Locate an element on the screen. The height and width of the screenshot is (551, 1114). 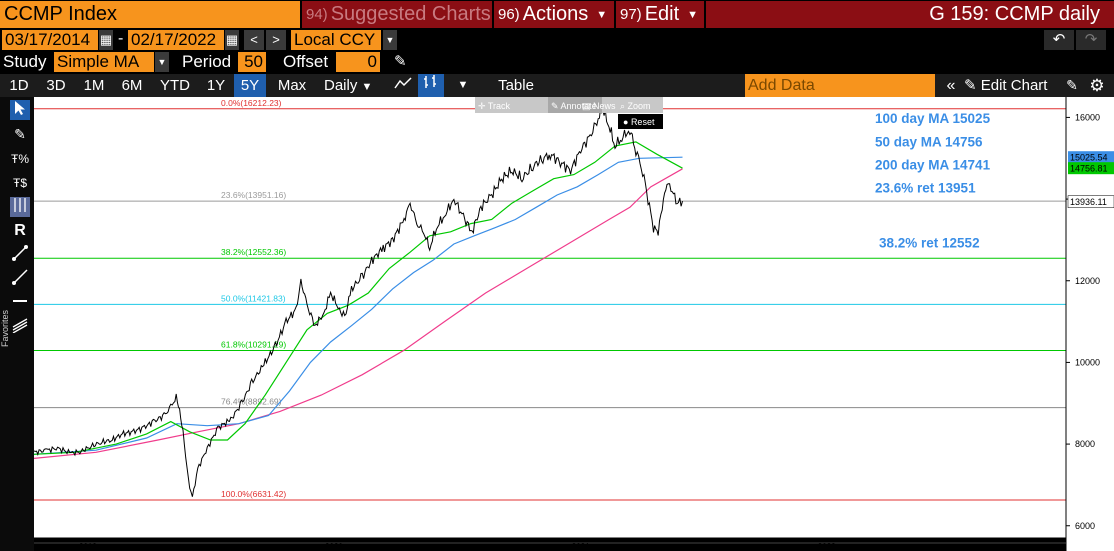
ticker-field: CCMP Index is located at coordinates (150, 14).